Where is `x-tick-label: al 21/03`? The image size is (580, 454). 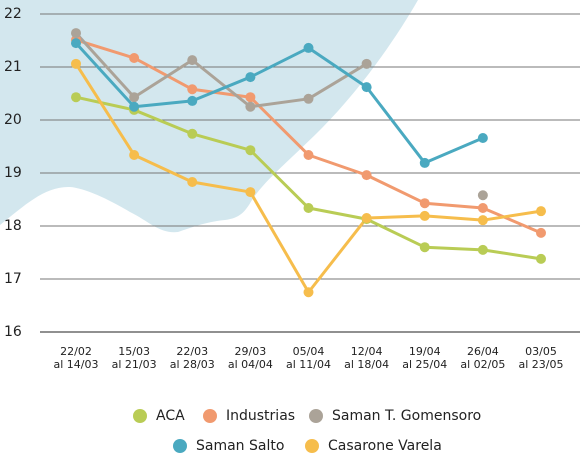
x-tick-label: al 21/03 is located at coordinates (134, 364).